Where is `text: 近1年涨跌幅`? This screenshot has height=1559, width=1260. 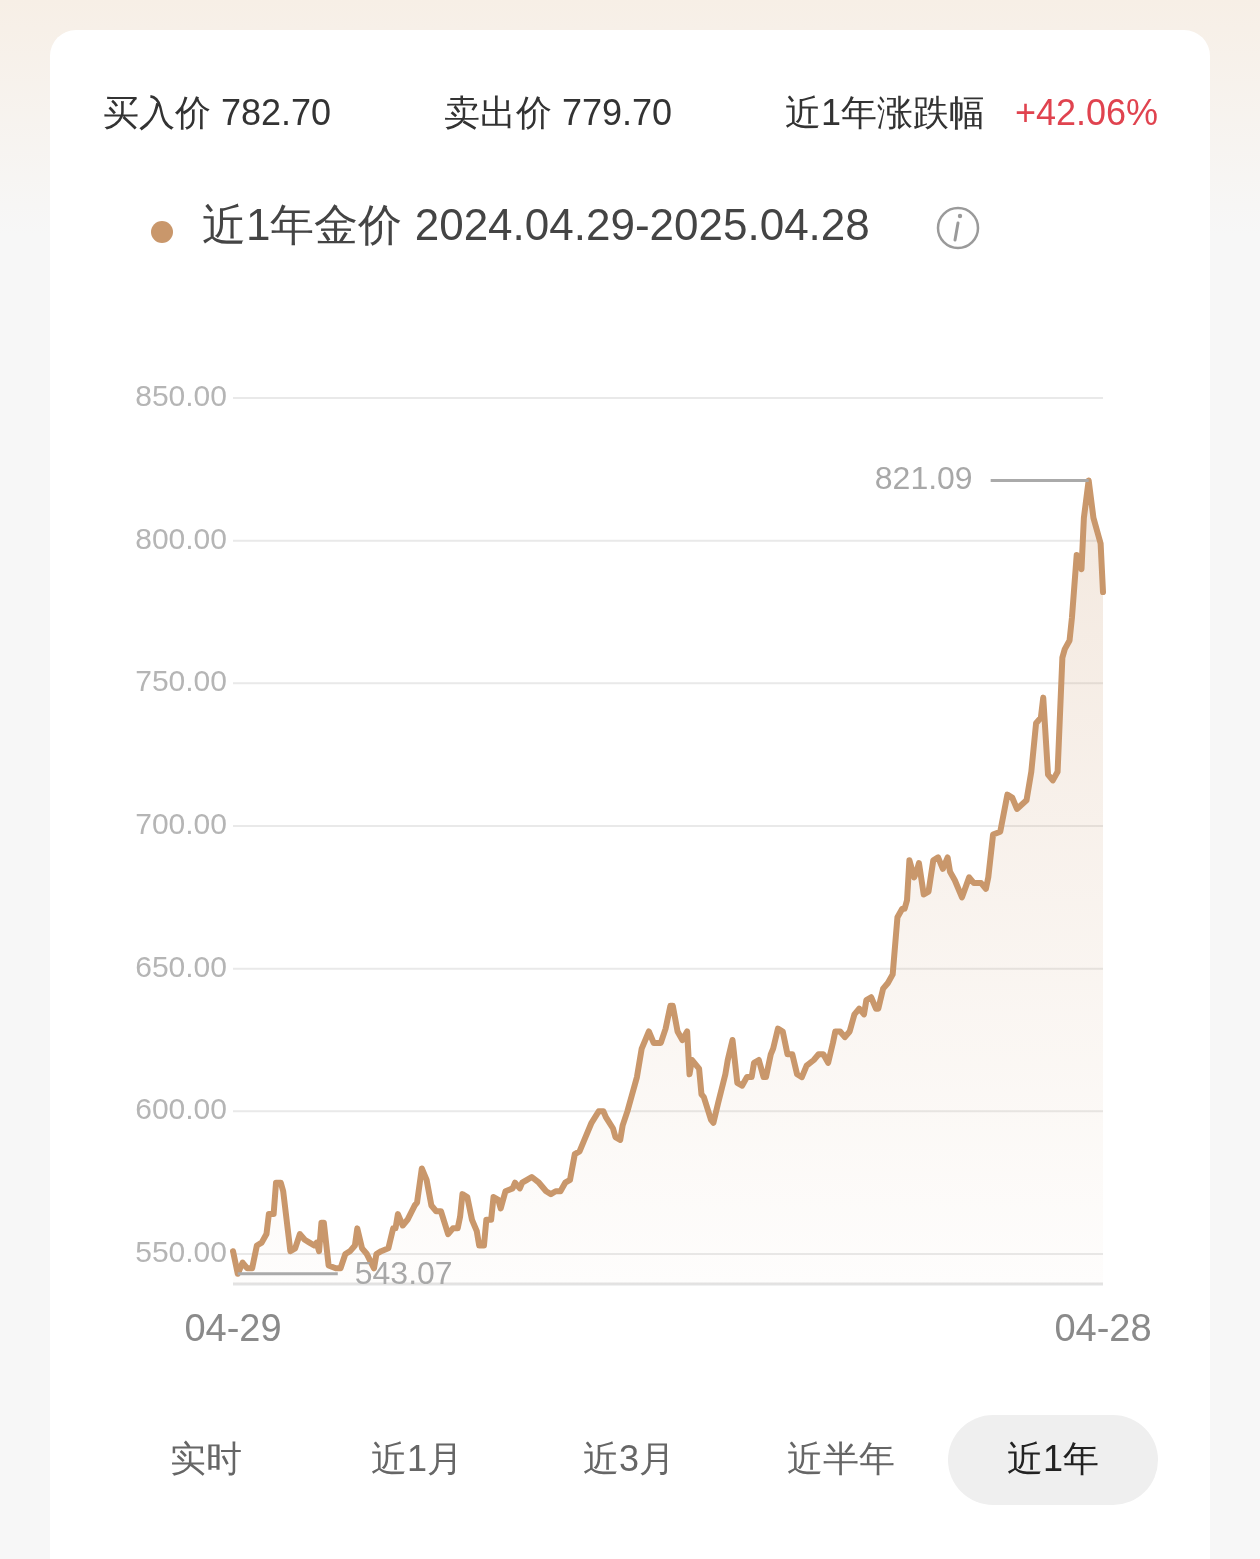 text: 近1年涨跌幅 is located at coordinates (885, 112).